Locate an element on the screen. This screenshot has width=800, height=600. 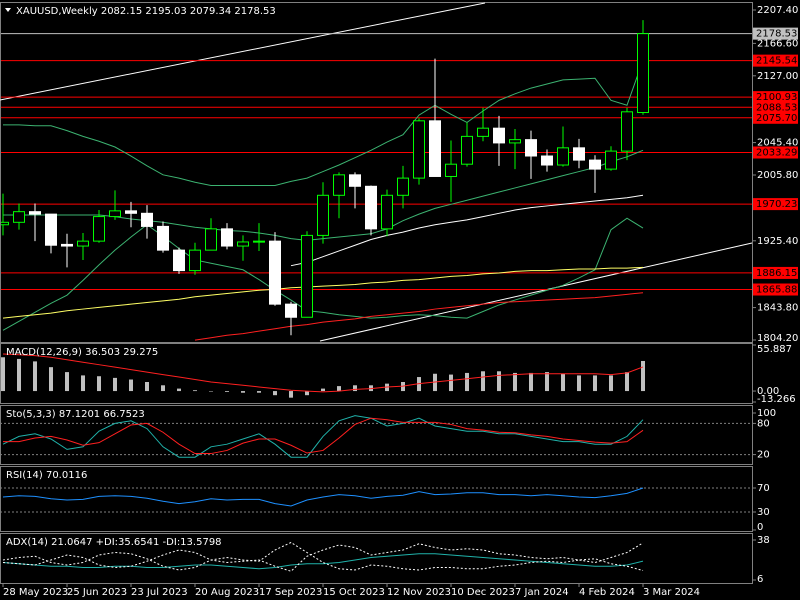
y-tick-label: 100 is located at coordinates (766, 413).